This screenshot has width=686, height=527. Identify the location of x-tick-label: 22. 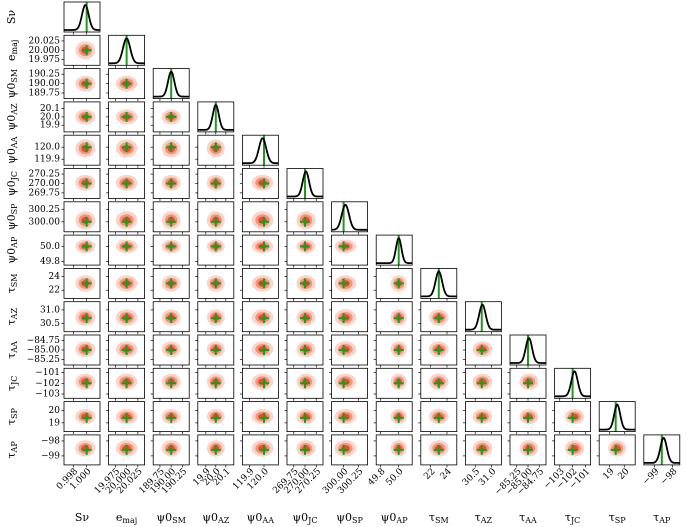
(429, 474).